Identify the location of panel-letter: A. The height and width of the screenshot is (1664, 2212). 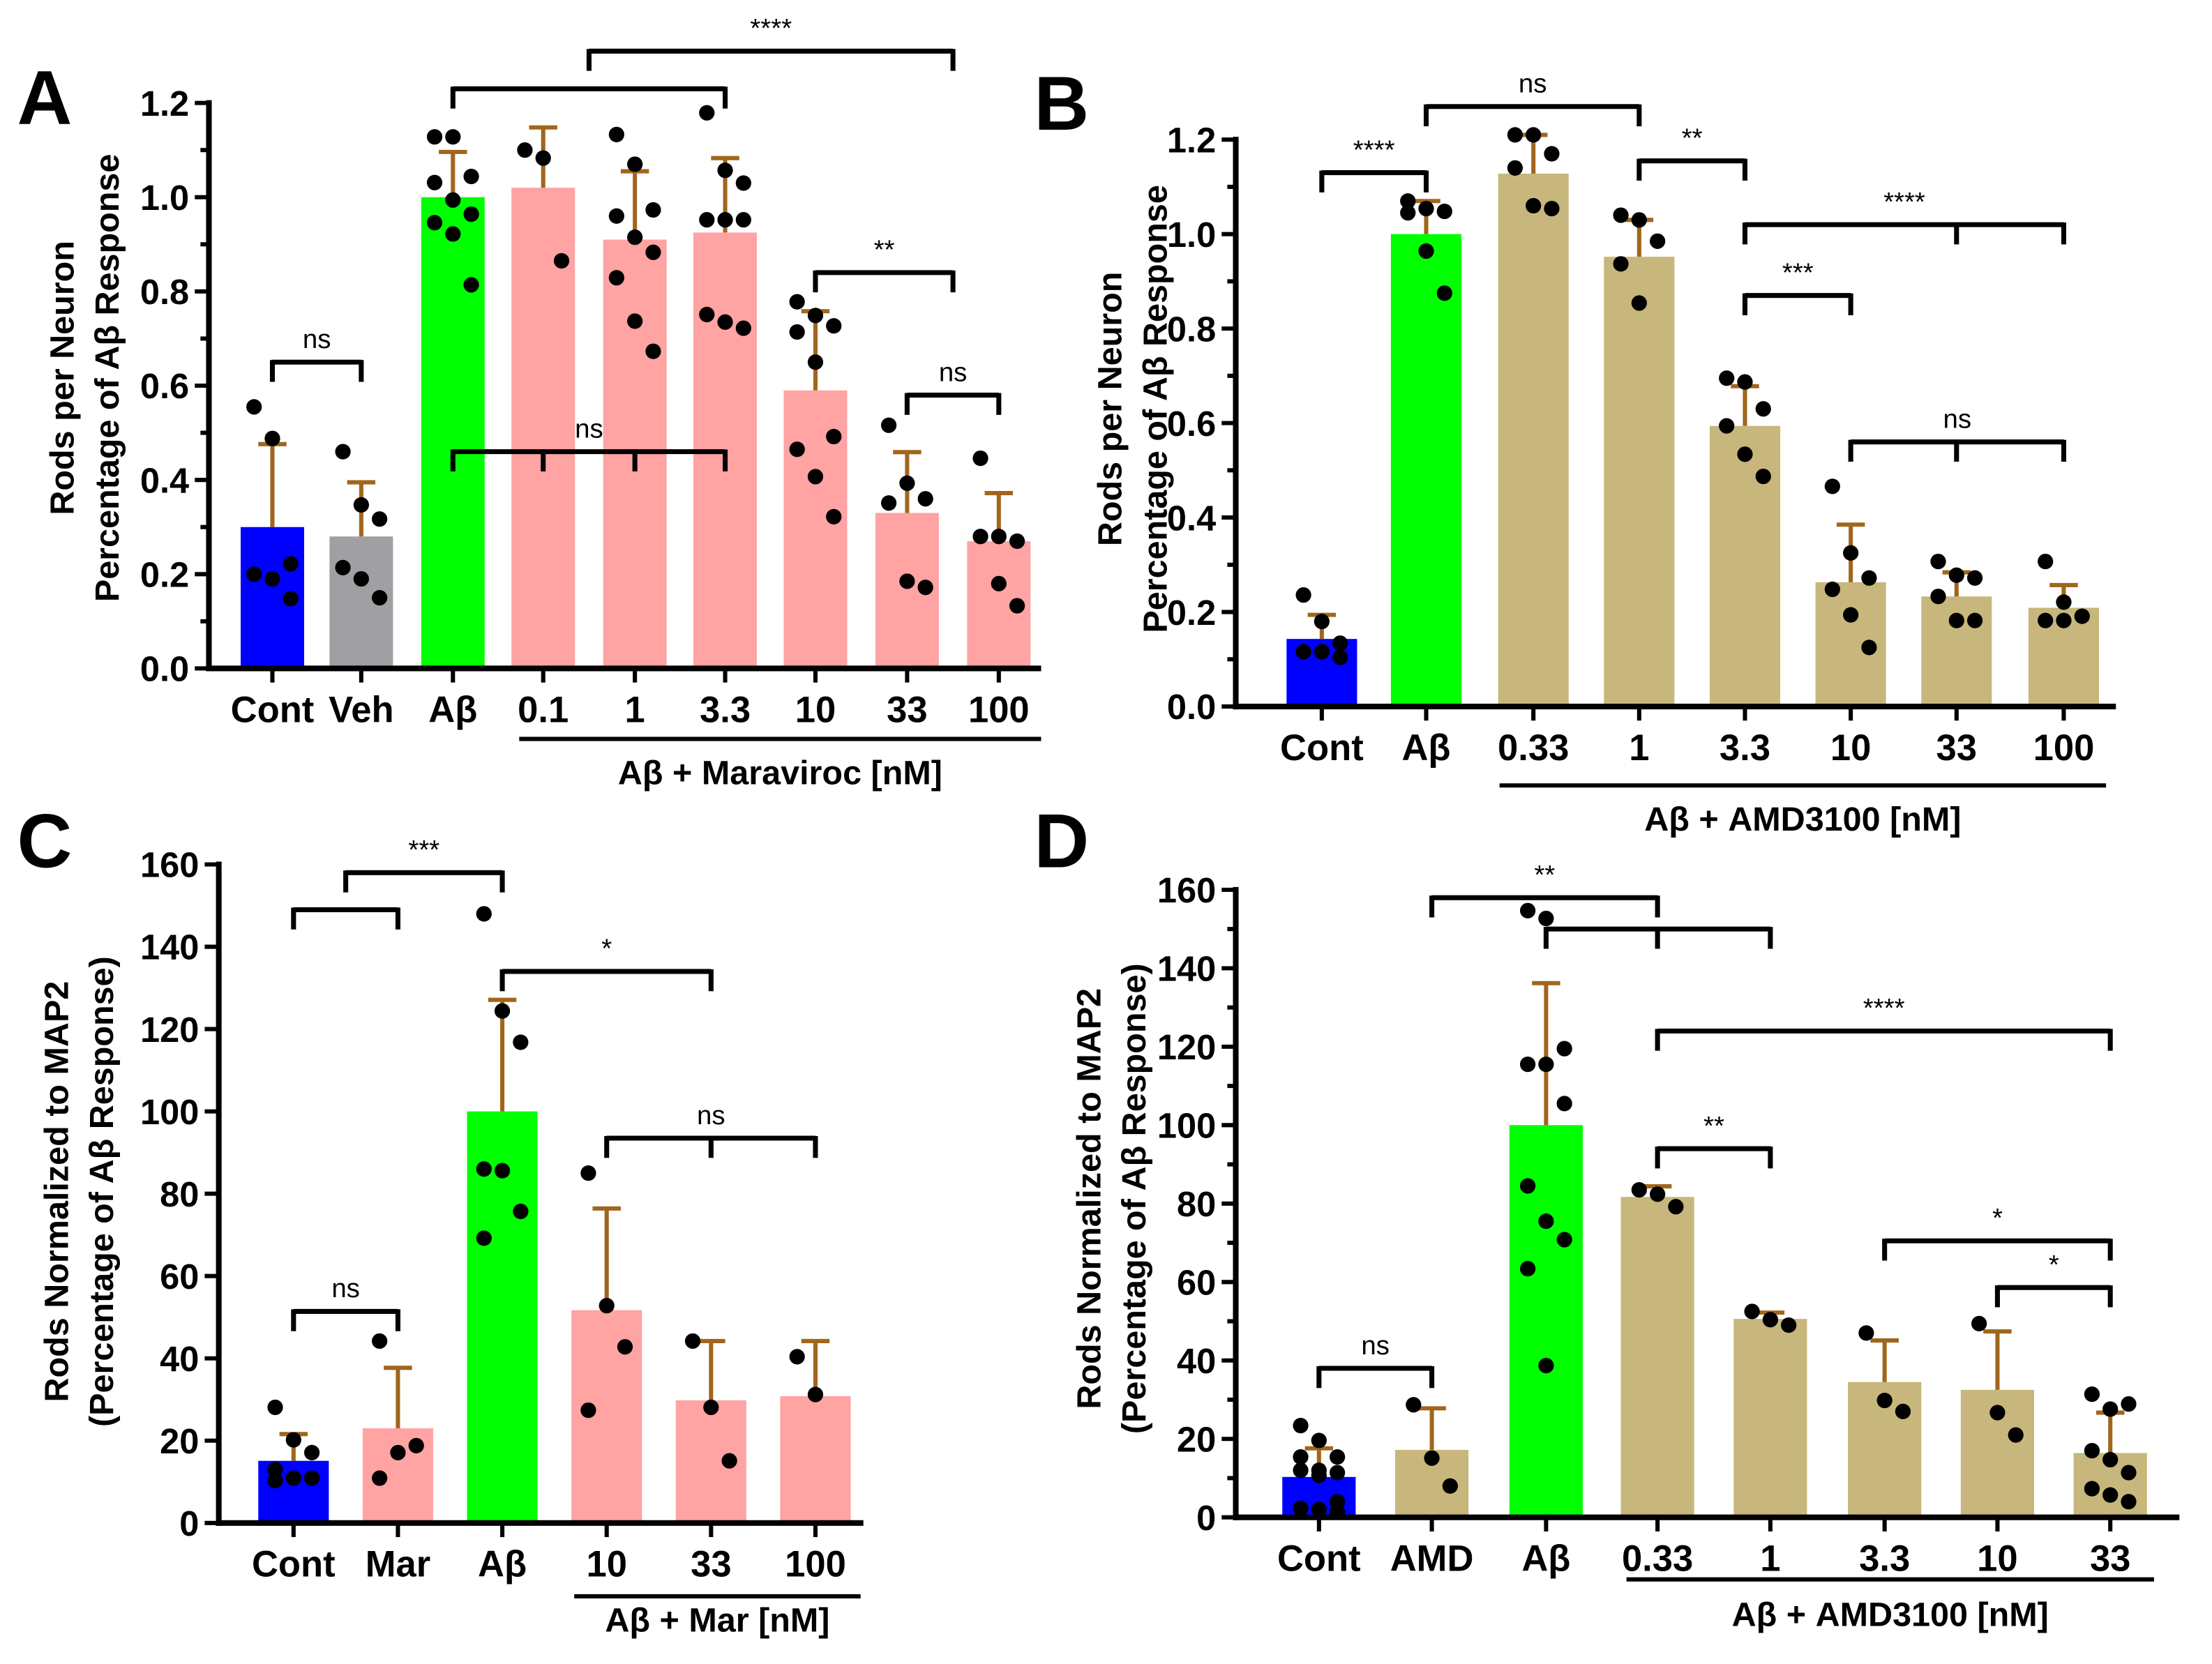
(45, 98).